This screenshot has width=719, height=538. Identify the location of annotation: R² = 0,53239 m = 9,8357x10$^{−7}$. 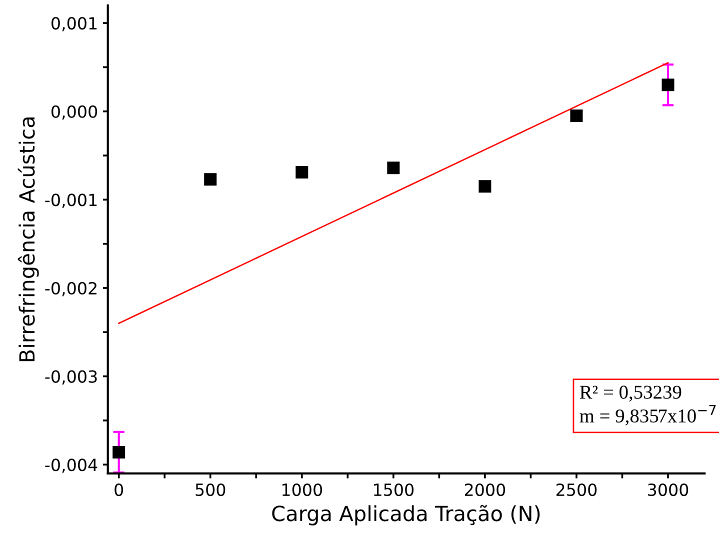
(648, 406).